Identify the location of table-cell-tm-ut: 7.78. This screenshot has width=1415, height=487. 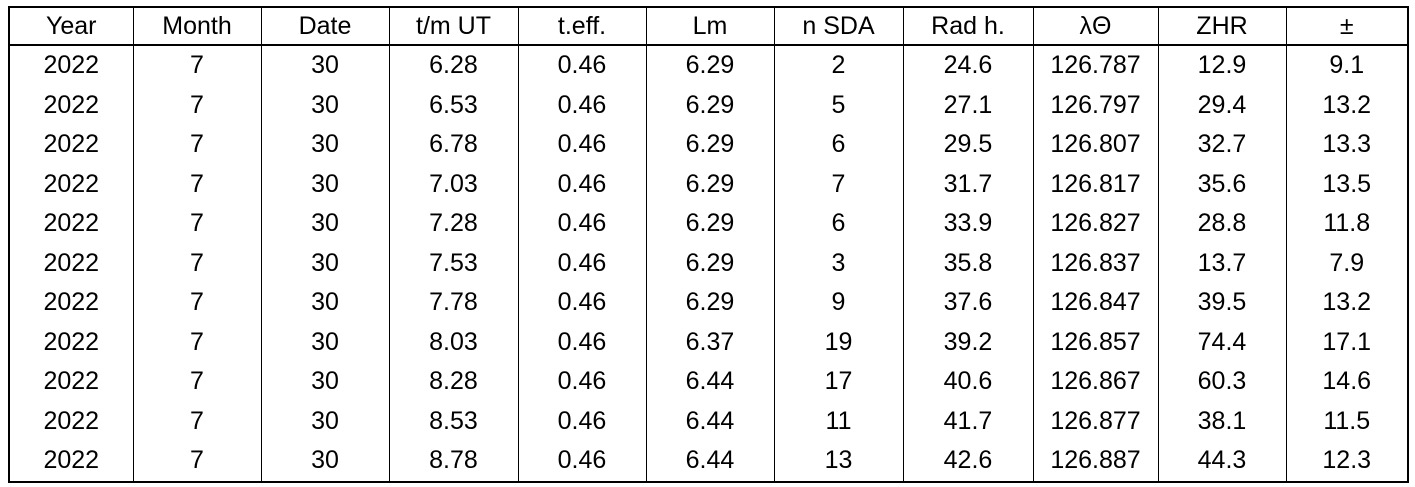
(453, 303).